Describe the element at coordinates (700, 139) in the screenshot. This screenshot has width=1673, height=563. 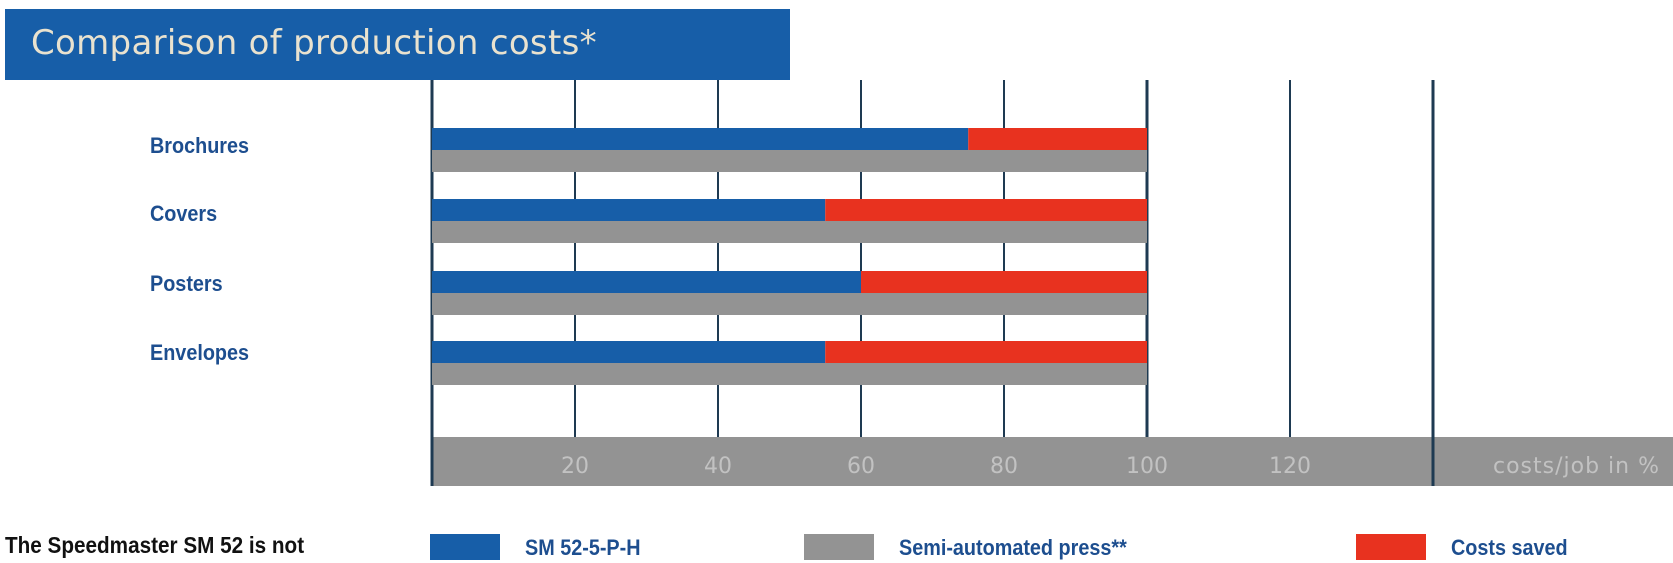
I see `bar-sm52-brochures` at that location.